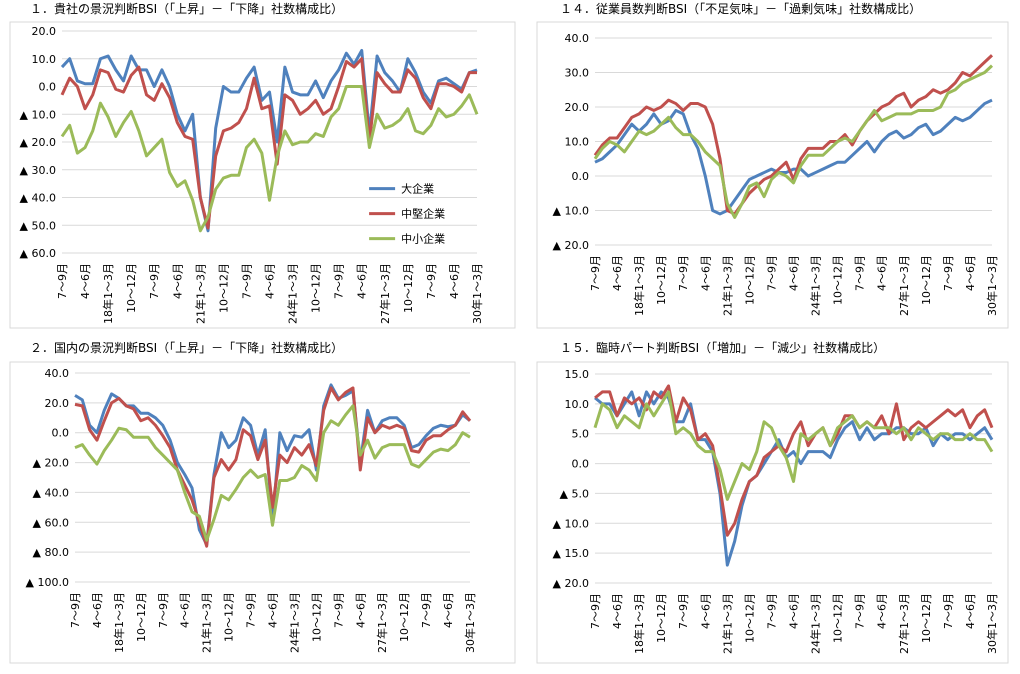 Image resolution: width=1020 pixels, height=674 pixels. I want to click on chart-title: １４．従業員数判断BSI（「不足気味」－「過剰気味」社数構成比）, so click(740, 8).